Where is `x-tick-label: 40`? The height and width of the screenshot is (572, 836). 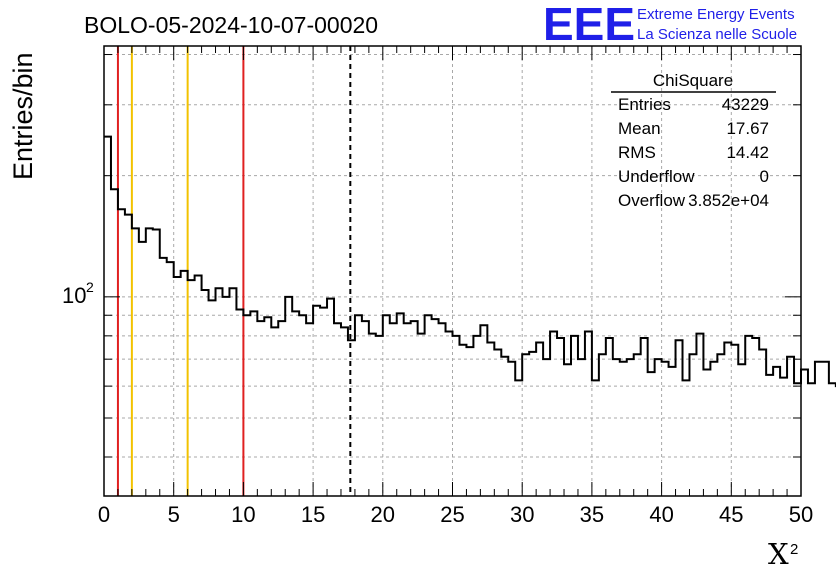 x-tick-label: 40 is located at coordinates (661, 514).